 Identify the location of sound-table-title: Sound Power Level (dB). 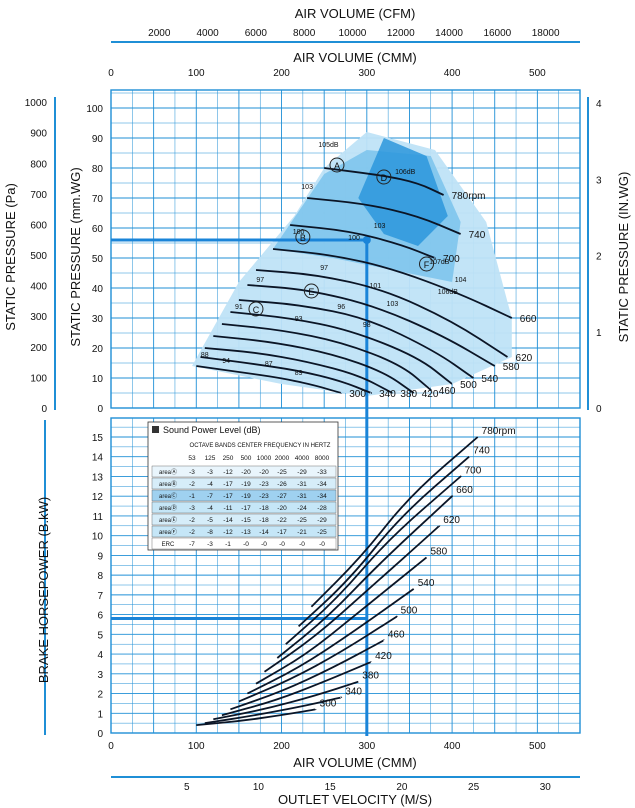
(212, 430).